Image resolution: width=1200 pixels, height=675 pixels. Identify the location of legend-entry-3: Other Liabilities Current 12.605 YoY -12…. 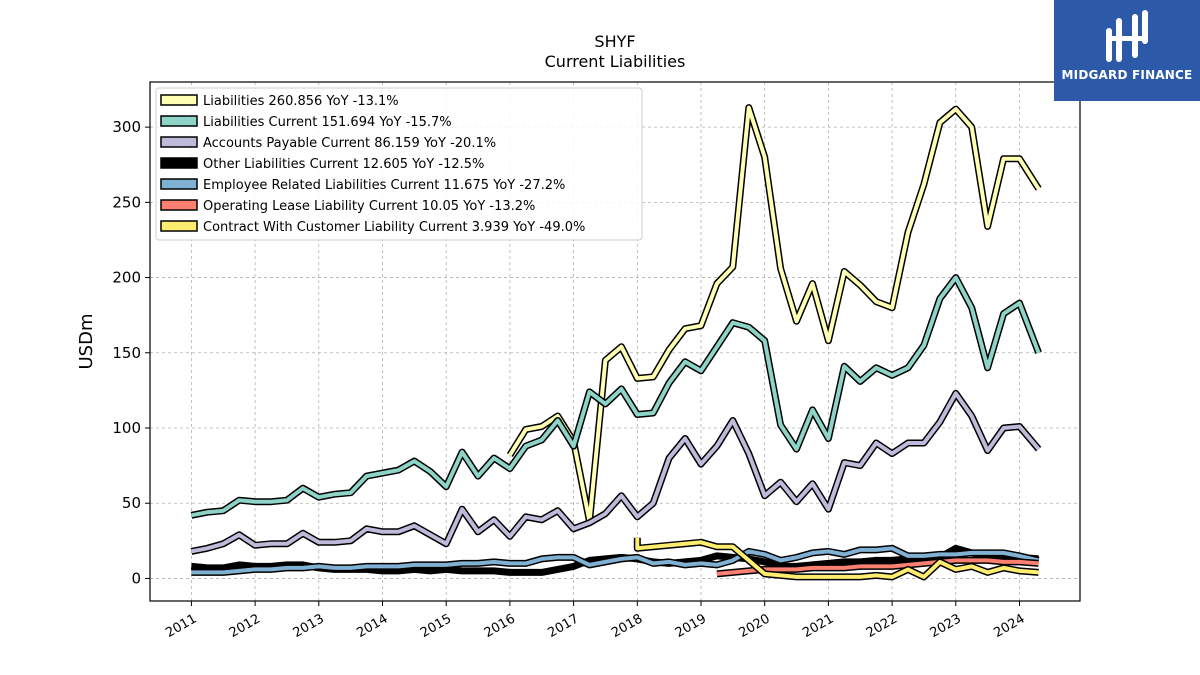
(343, 164).